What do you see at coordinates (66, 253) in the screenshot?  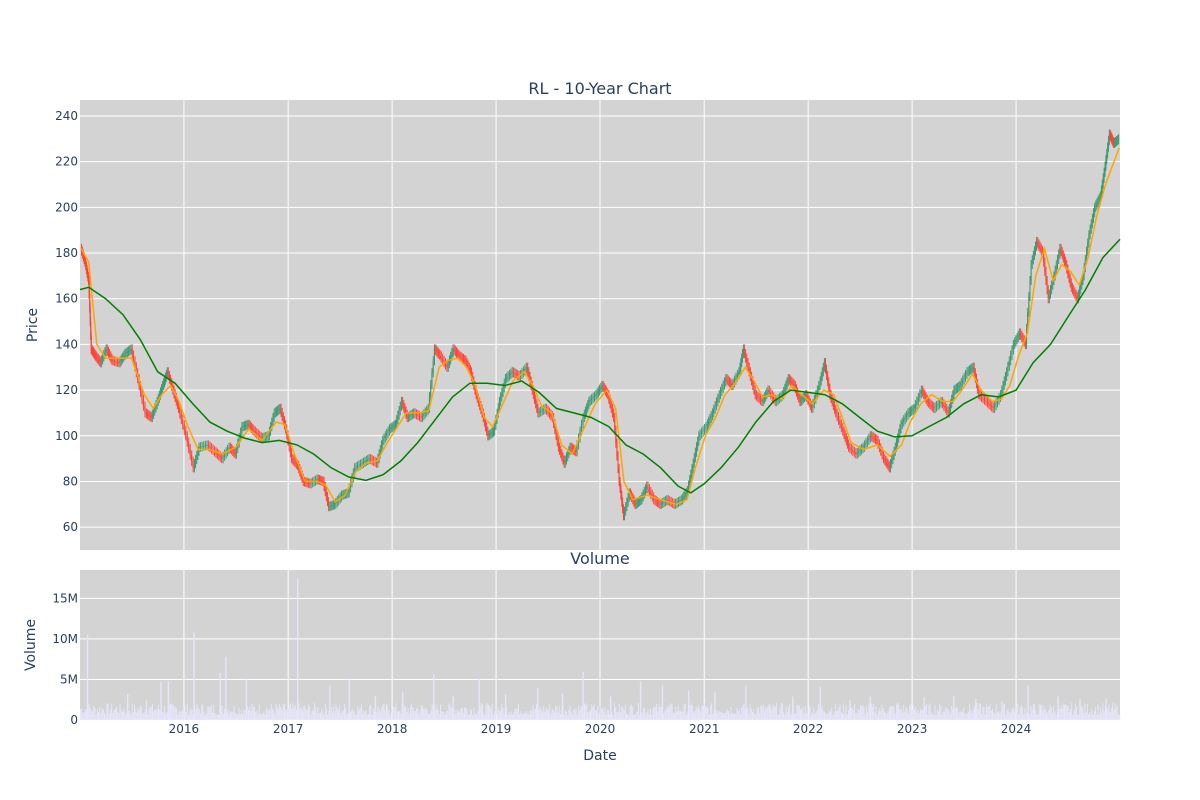 I see `price-y-tick-label: 180` at bounding box center [66, 253].